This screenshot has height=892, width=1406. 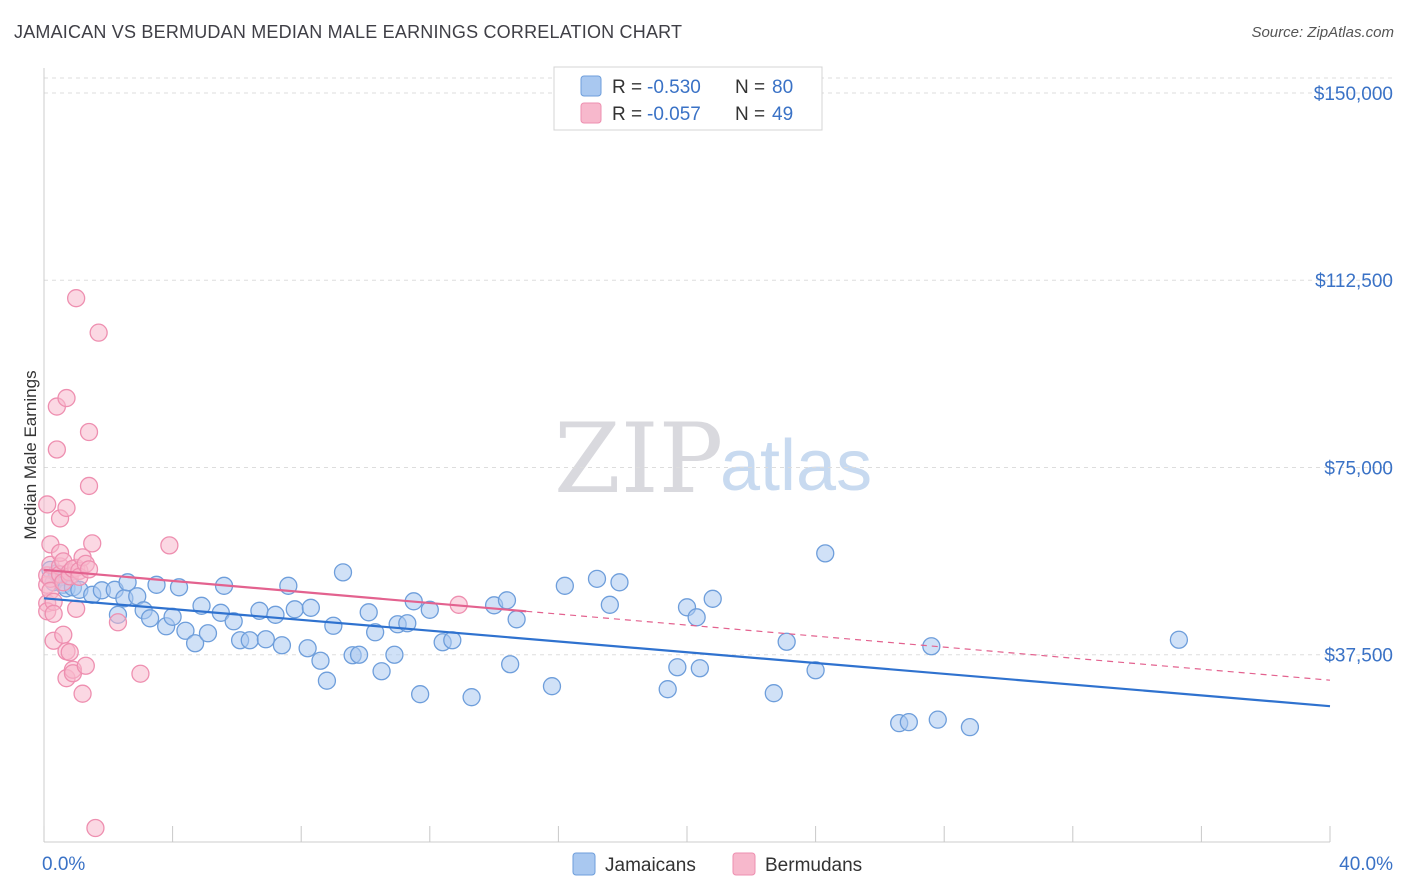 What do you see at coordinates (638, 459) in the screenshot?
I see `watermark-zip: ZIP` at bounding box center [638, 459].